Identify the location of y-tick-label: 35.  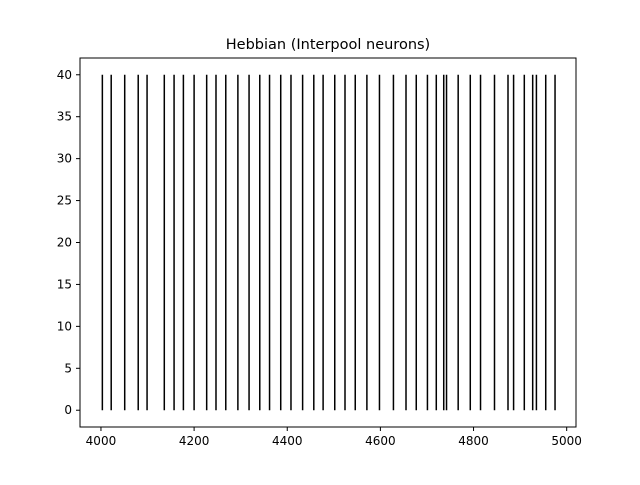
(64, 117).